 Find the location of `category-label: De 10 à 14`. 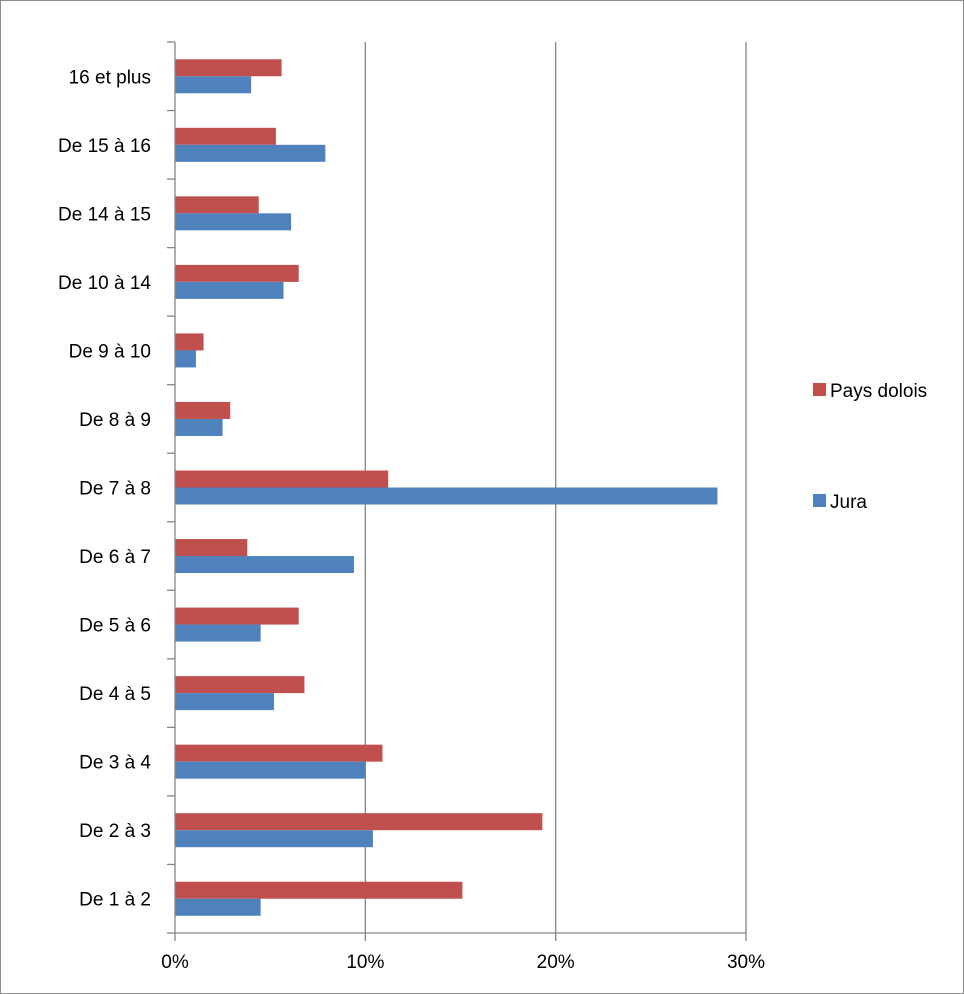

category-label: De 10 à 14 is located at coordinates (104, 283).